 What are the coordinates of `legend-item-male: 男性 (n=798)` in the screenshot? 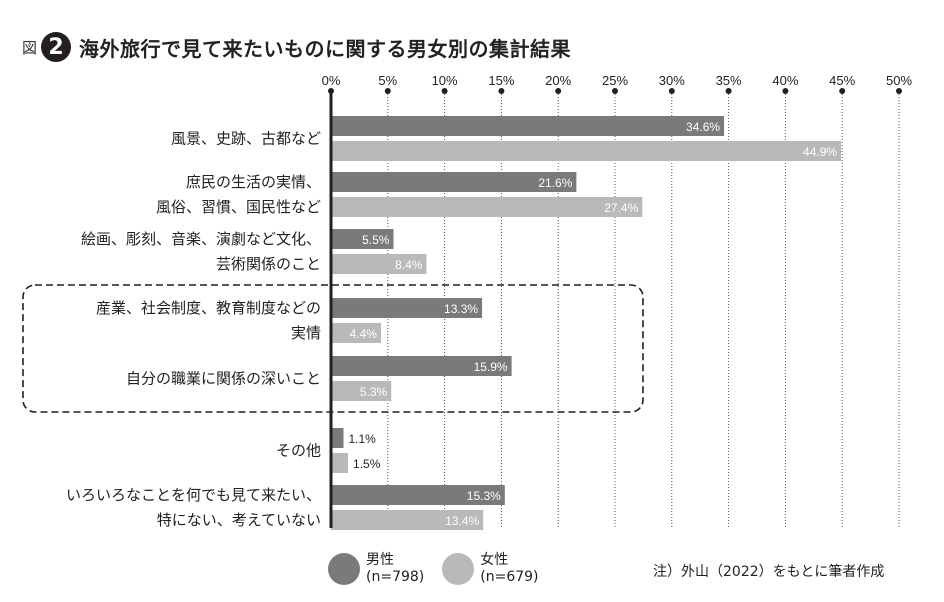 It's located at (376, 569).